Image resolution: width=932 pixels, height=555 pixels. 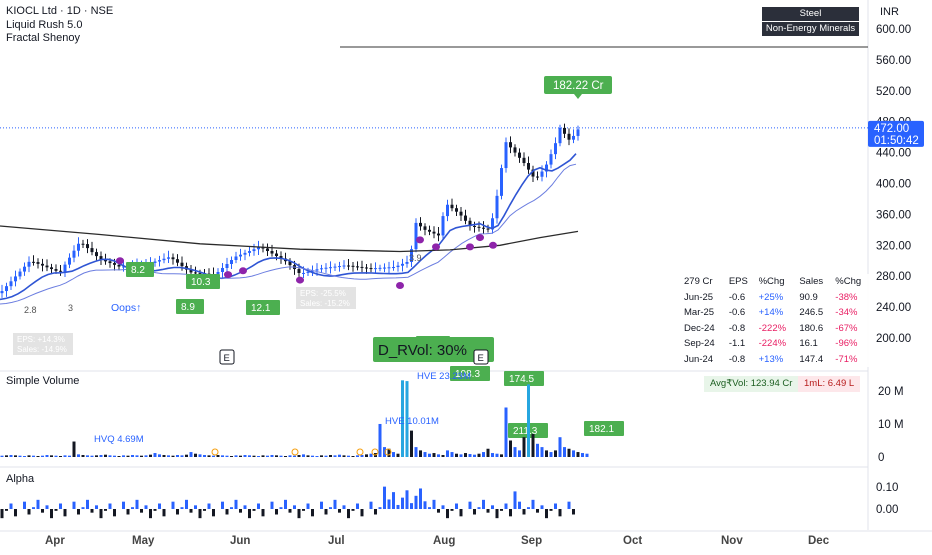 What do you see at coordinates (188, 307) in the screenshot?
I see `green-label-text: 8.9` at bounding box center [188, 307].